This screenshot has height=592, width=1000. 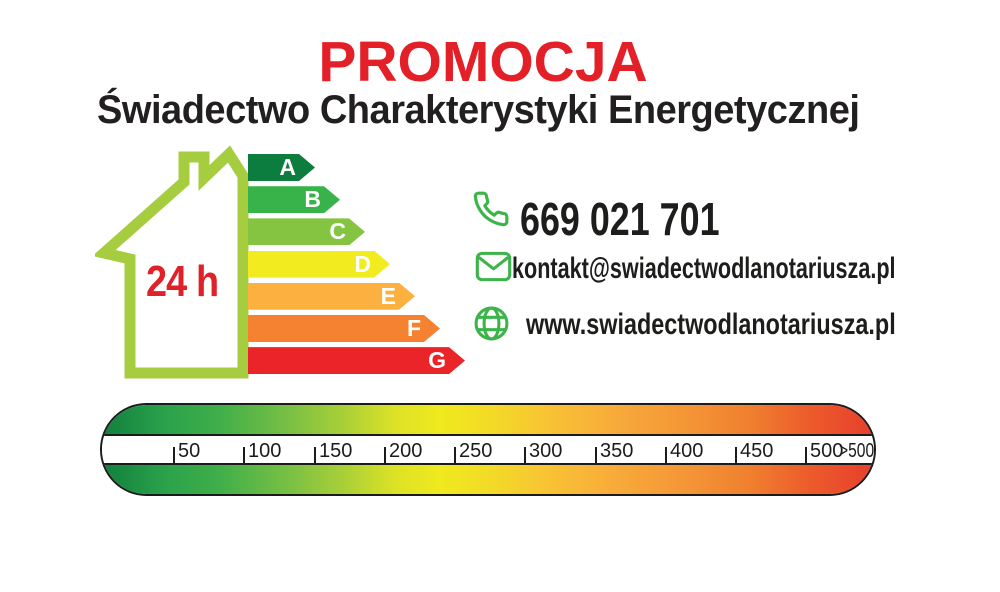 I want to click on scale-gradient-bottom, so click(x=488, y=478).